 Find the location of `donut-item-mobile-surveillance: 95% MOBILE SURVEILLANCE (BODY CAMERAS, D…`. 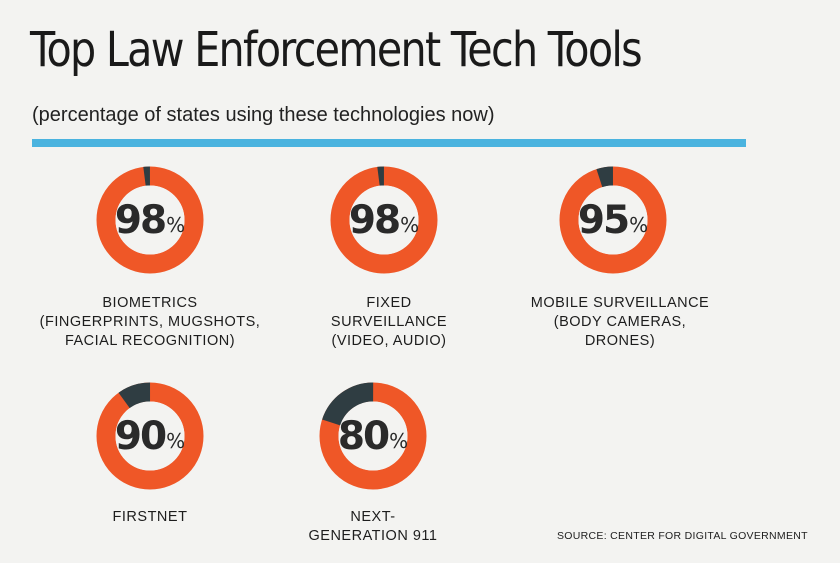

donut-item-mobile-surveillance: 95% MOBILE SURVEILLANCE (BODY CAMERAS, D… is located at coordinates (620, 261).